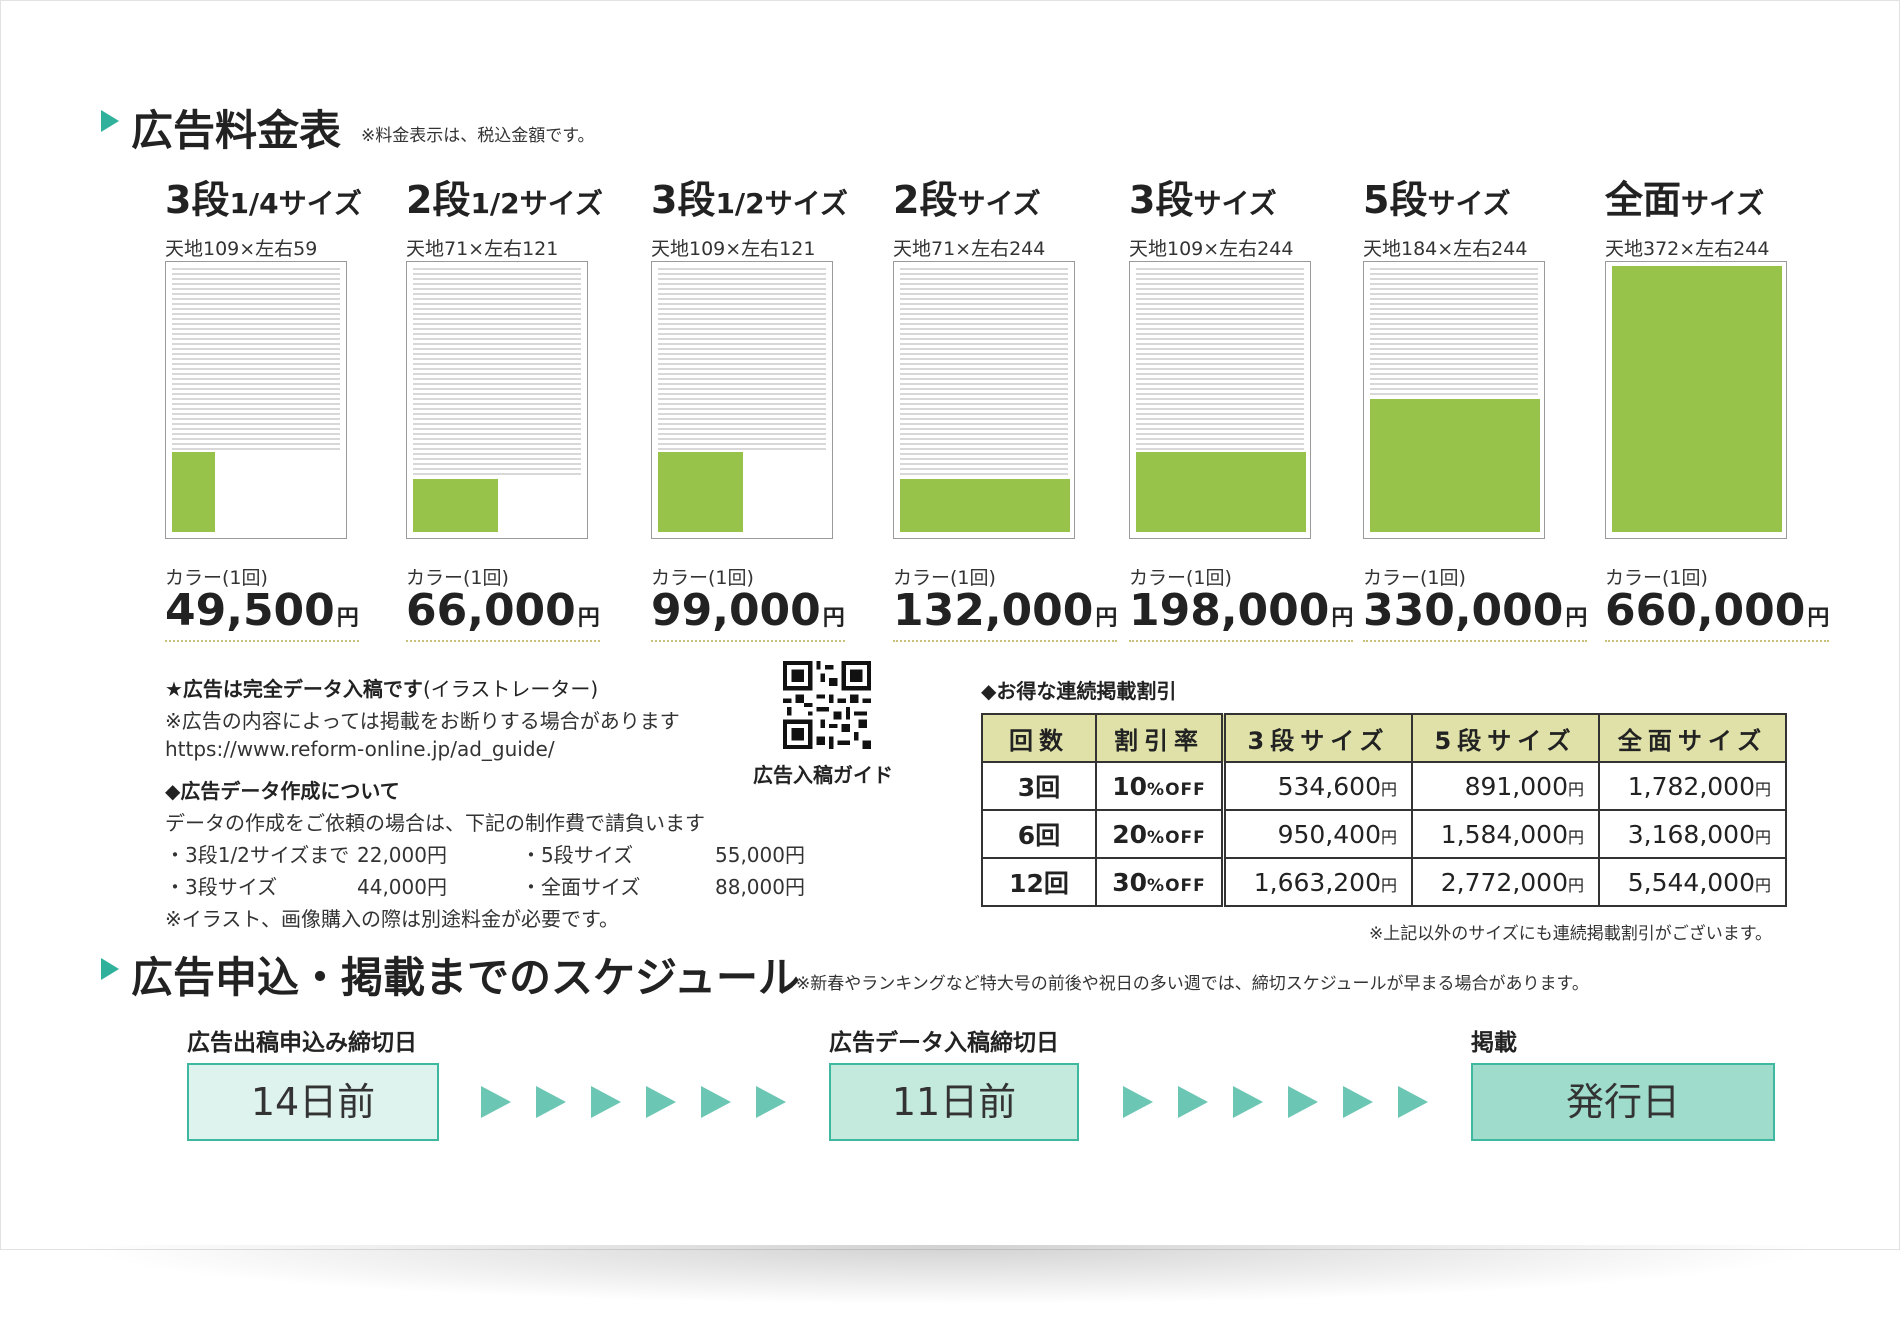 The image size is (1900, 1340). What do you see at coordinates (736, 610) in the screenshot?
I see `price-value: 99,000` at bounding box center [736, 610].